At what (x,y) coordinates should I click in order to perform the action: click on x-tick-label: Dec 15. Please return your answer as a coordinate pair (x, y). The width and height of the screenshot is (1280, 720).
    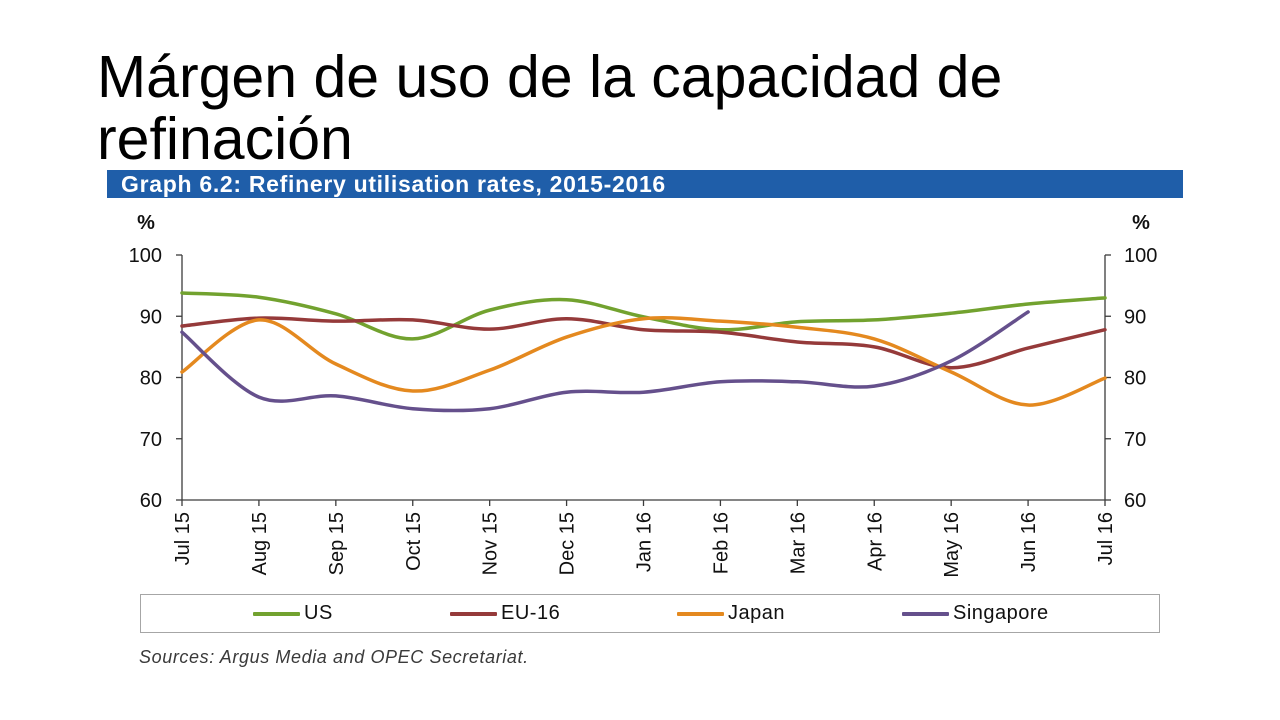
    Looking at the image, I should click on (568, 543).